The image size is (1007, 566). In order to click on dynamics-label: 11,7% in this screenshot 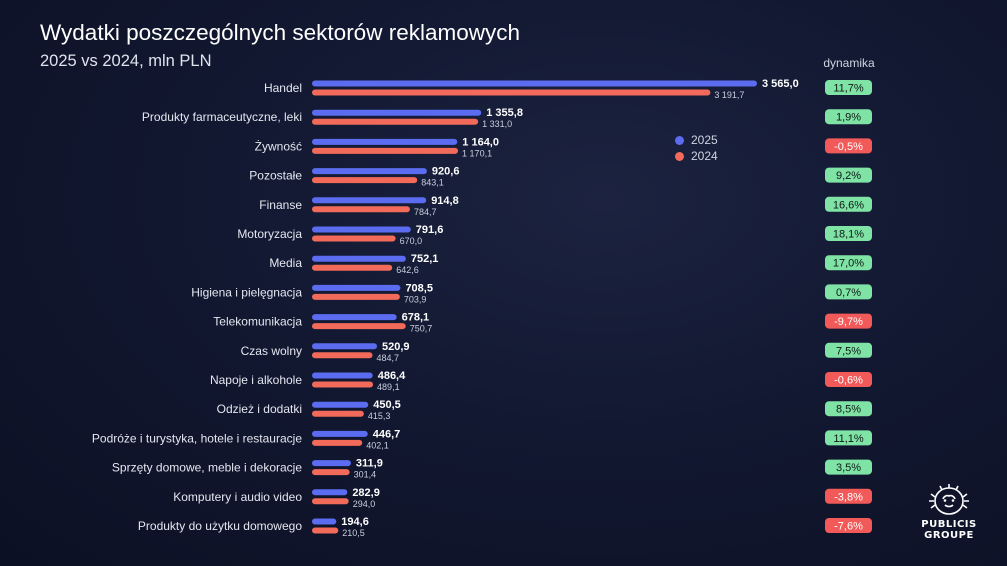, I will do `click(848, 89)`.